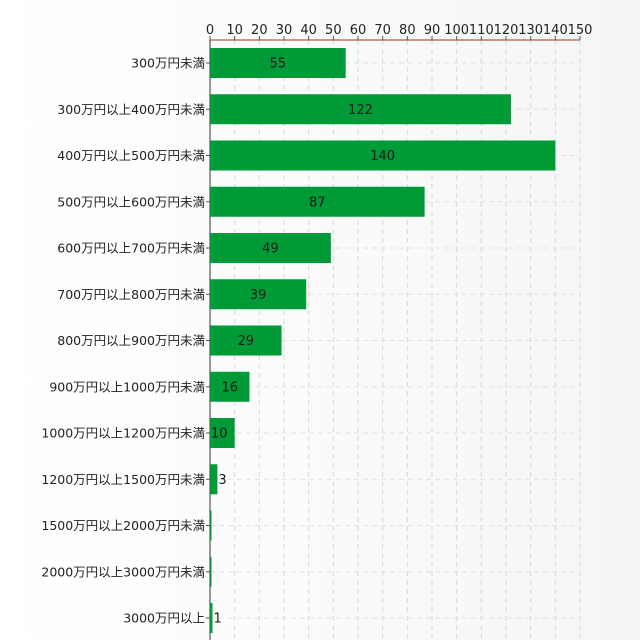  Describe the element at coordinates (131, 248) in the screenshot. I see `category-label: 600万円以上700万円未満` at that location.